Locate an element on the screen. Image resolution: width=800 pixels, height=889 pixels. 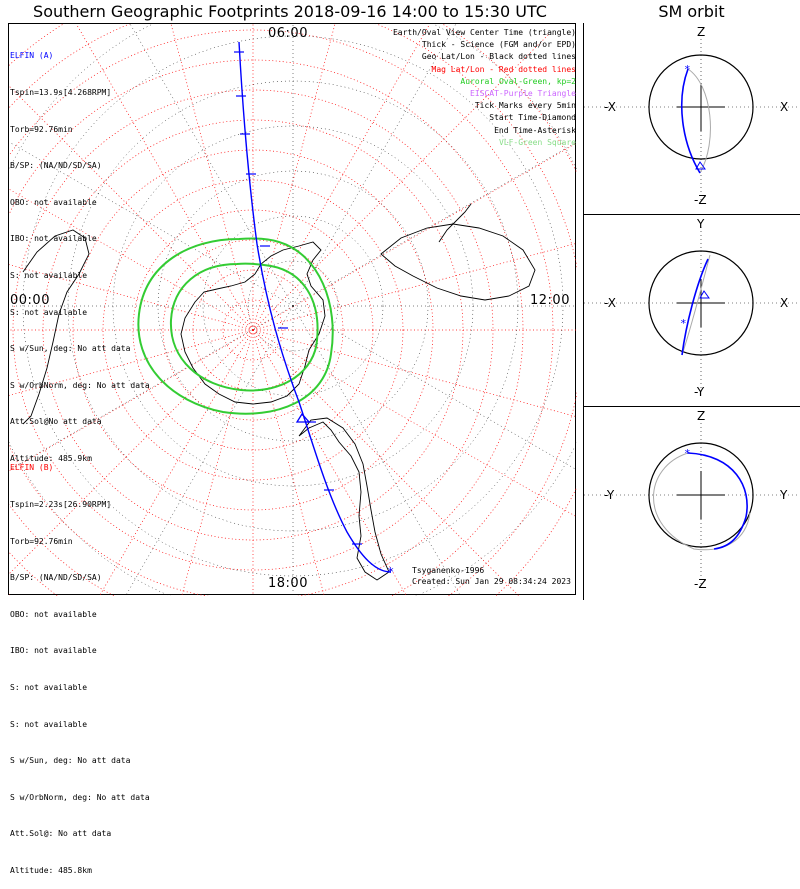
elfin-b-line: S: not available is located at coordinates (49, 724).